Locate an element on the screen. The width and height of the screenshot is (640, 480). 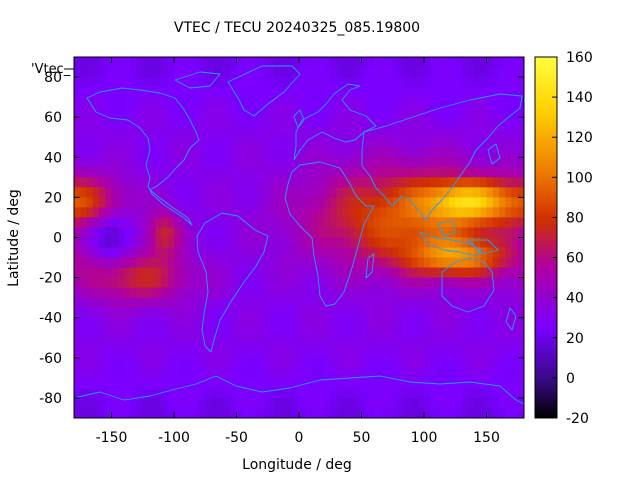
key-label: 'Vtec_ is located at coordinates (51, 69).